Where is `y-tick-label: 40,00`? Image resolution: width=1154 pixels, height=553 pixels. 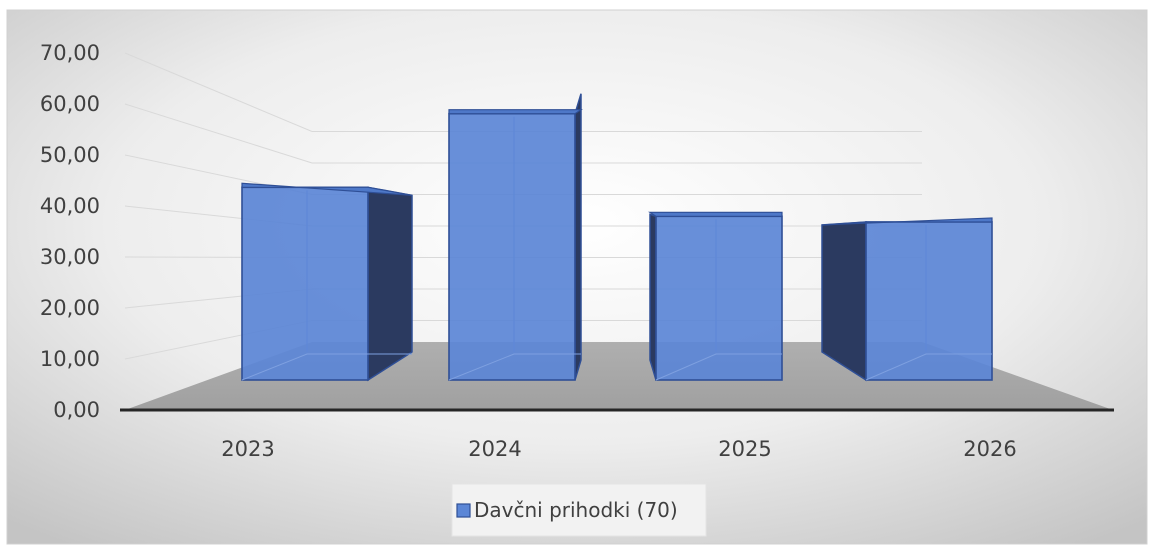
y-tick-label: 40,00 is located at coordinates (70, 206).